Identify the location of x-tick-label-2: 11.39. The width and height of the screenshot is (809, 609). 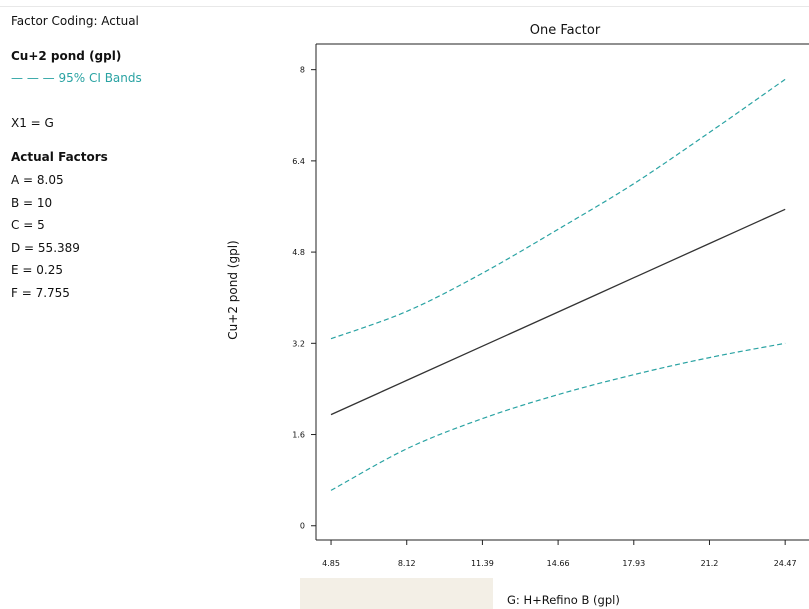
(482, 563).